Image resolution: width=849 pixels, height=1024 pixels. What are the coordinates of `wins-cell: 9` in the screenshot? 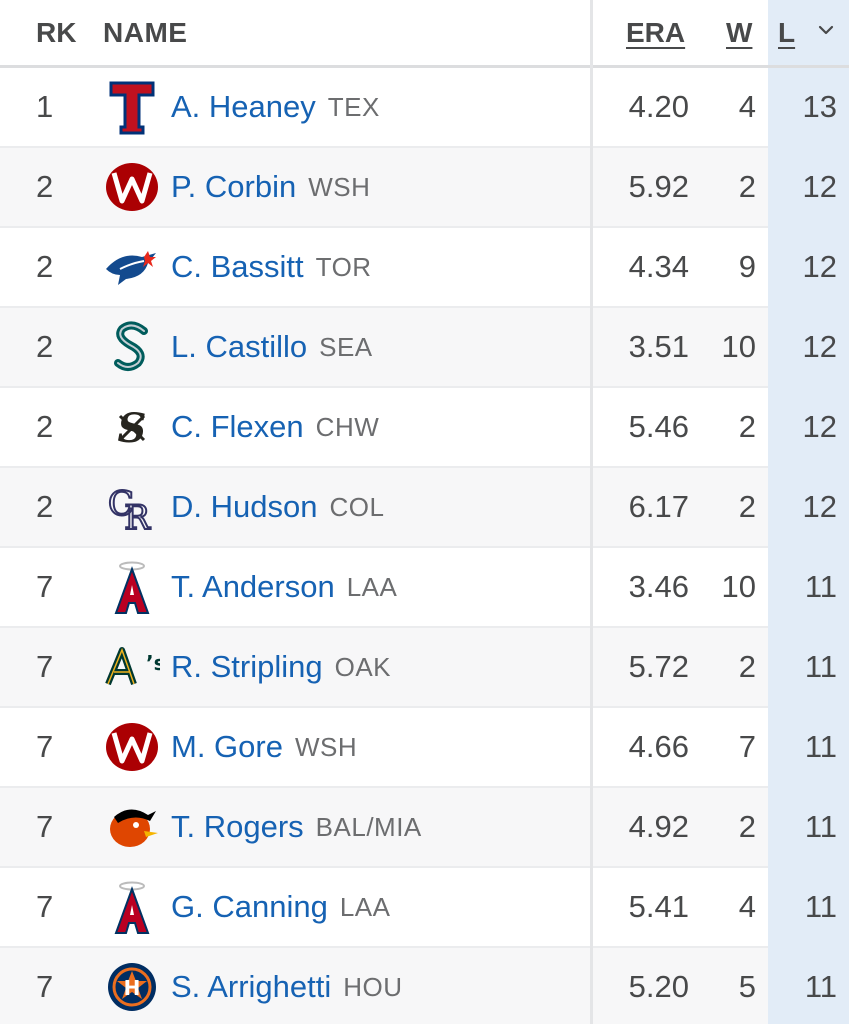 It's located at (747, 266).